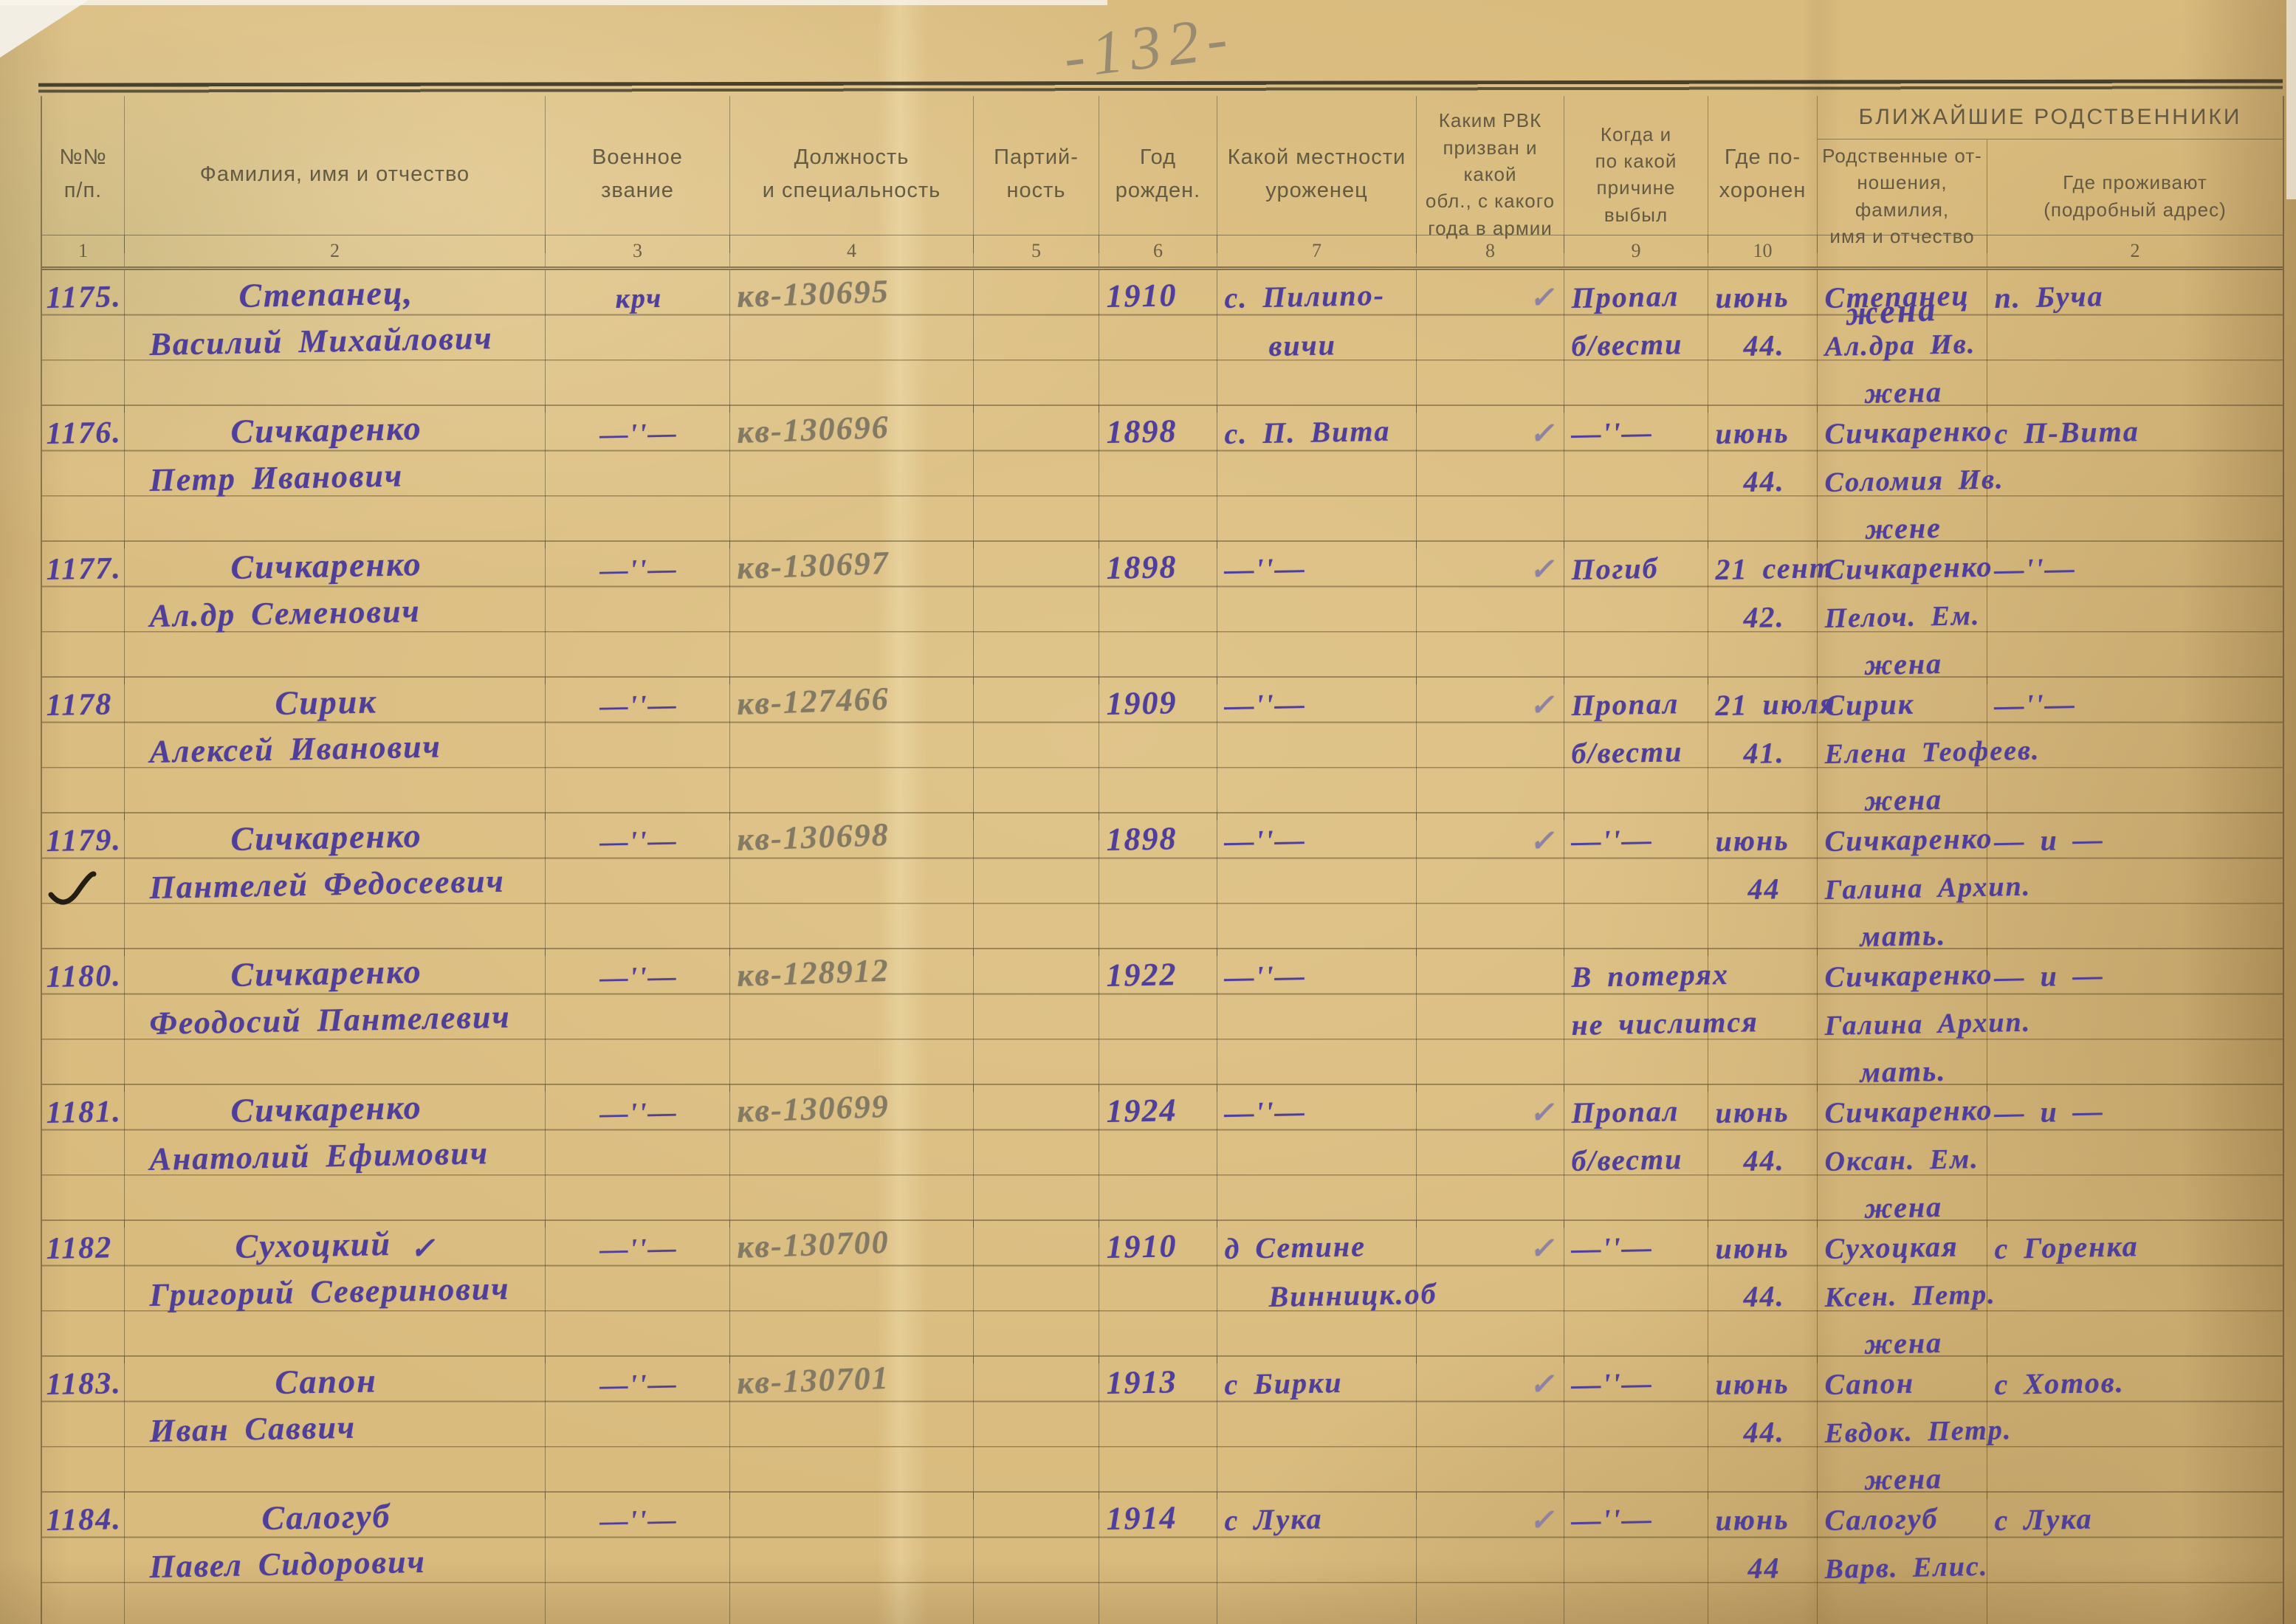 The width and height of the screenshot is (2296, 1624). I want to click on date-line-2: 44., so click(1762, 1156).